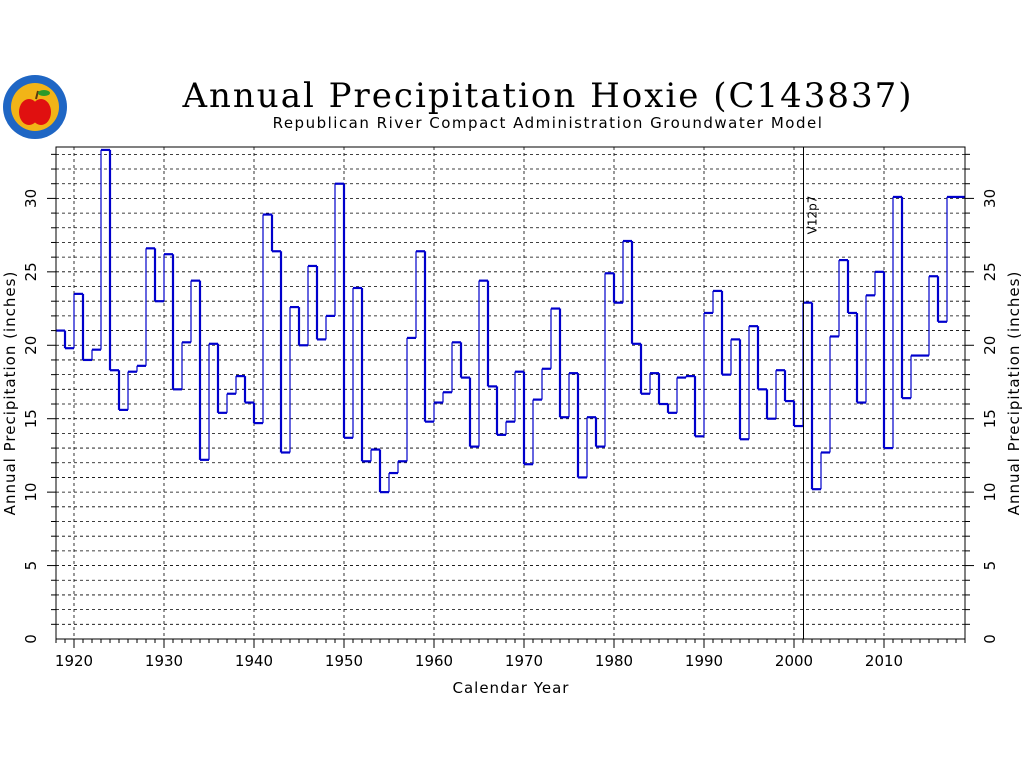 The image size is (1024, 768). I want to click on x-tick-label: 1960, so click(434, 661).